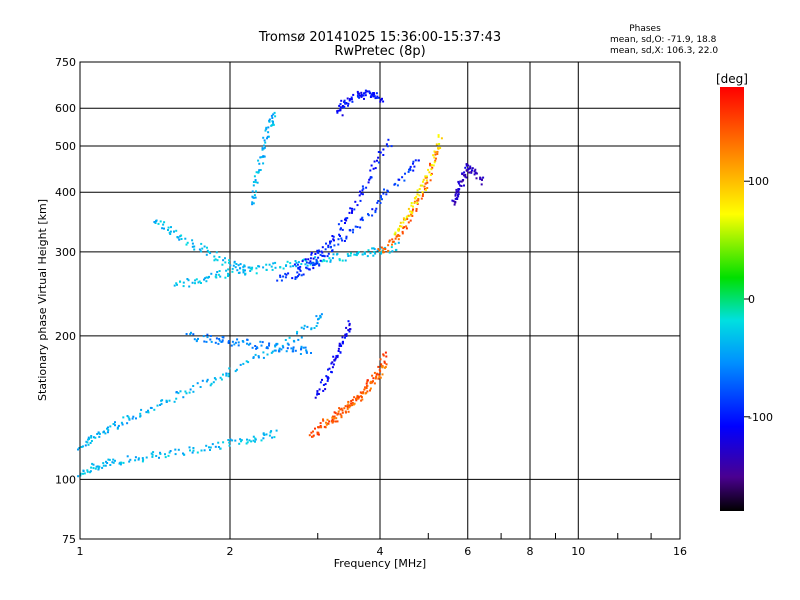  I want to click on y-tick-label: 750, so click(65, 62).